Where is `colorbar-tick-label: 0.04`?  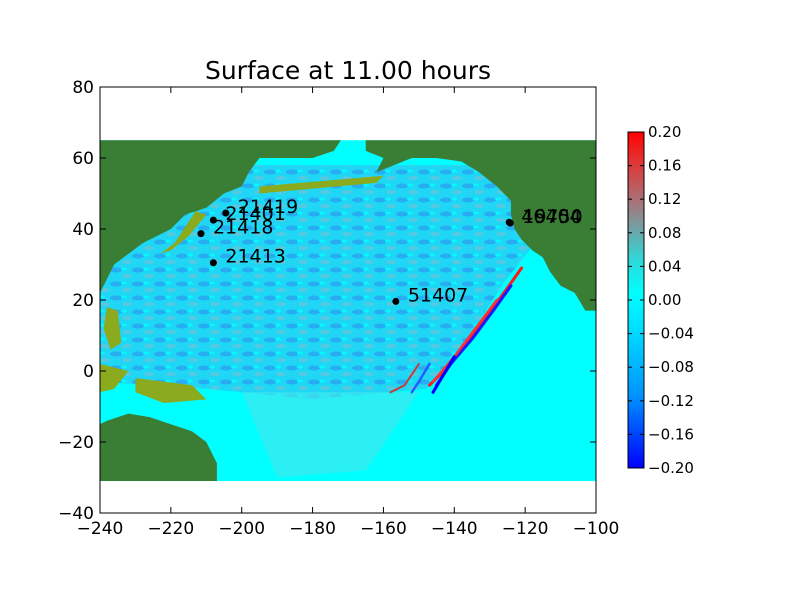 colorbar-tick-label: 0.04 is located at coordinates (664, 266).